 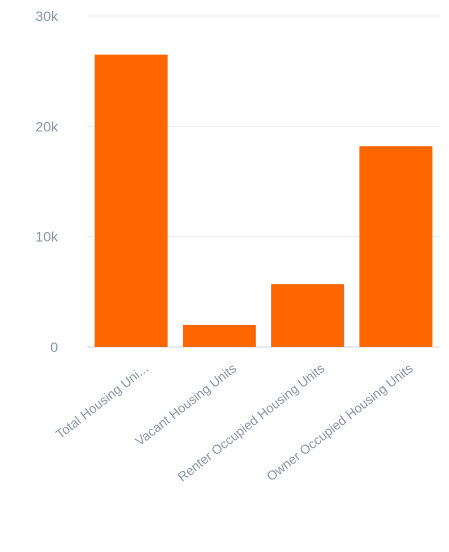 What do you see at coordinates (47, 16) in the screenshot?
I see `y-tick-label: 30k` at bounding box center [47, 16].